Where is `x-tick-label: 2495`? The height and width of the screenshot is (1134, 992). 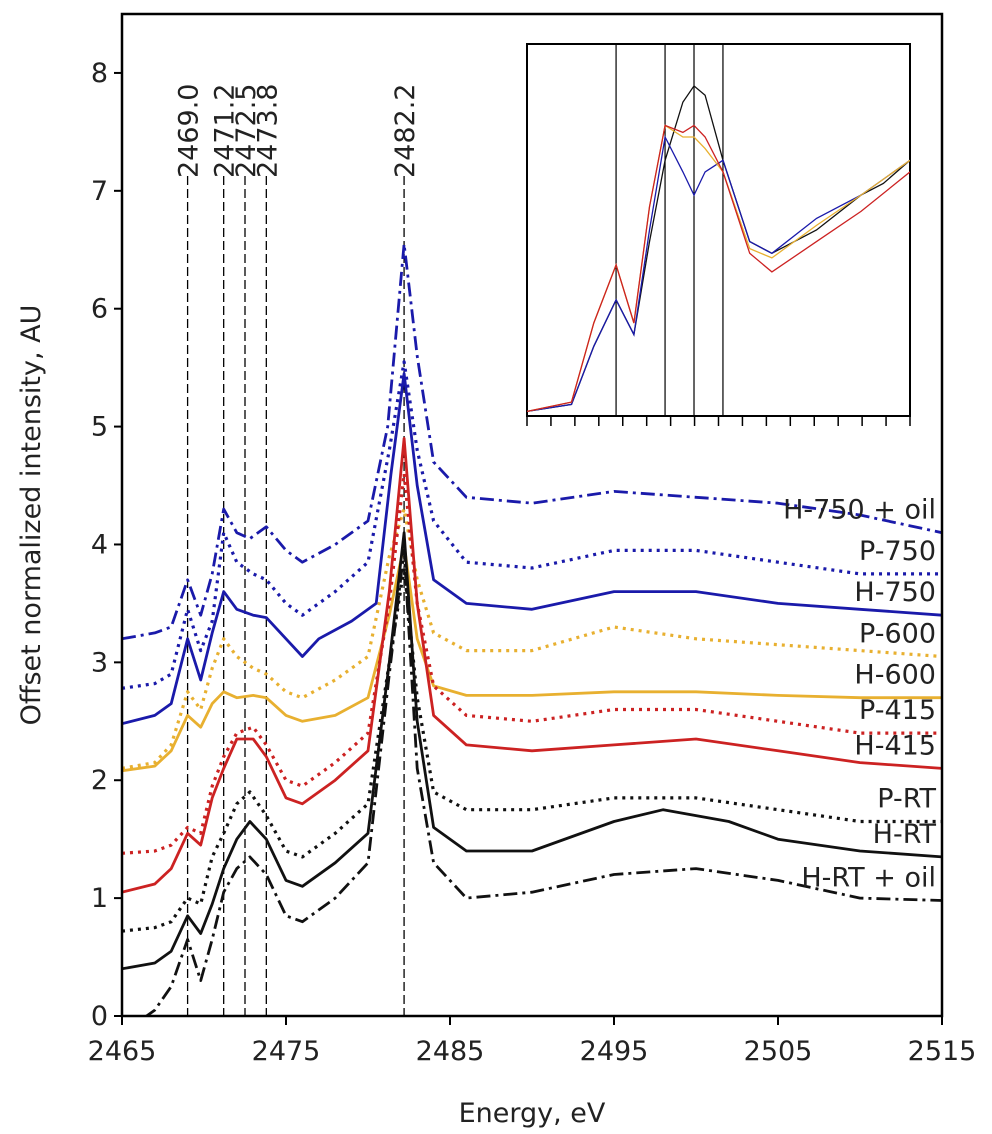 x-tick-label: 2495 is located at coordinates (614, 1051).